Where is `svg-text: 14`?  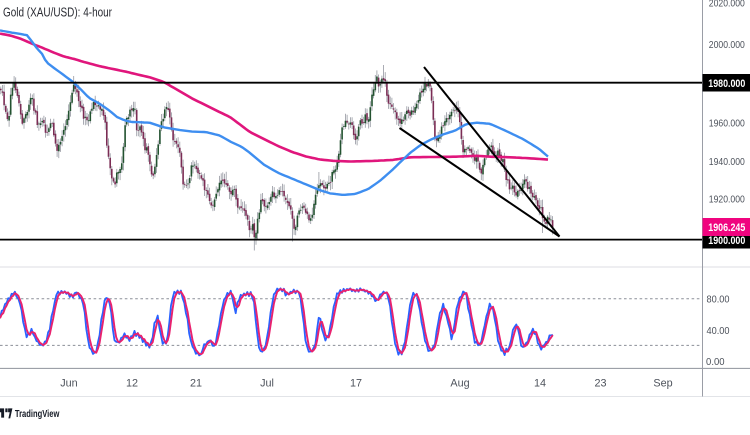 svg-text: 14 is located at coordinates (540, 384).